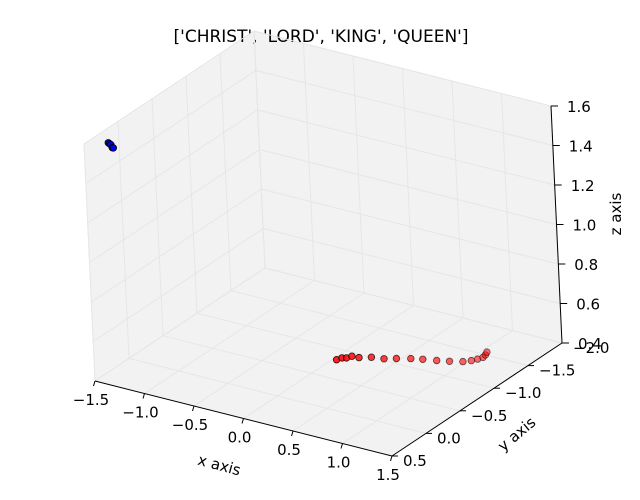  What do you see at coordinates (583, 186) in the screenshot?
I see `z-tick-label: 1.2` at bounding box center [583, 186].